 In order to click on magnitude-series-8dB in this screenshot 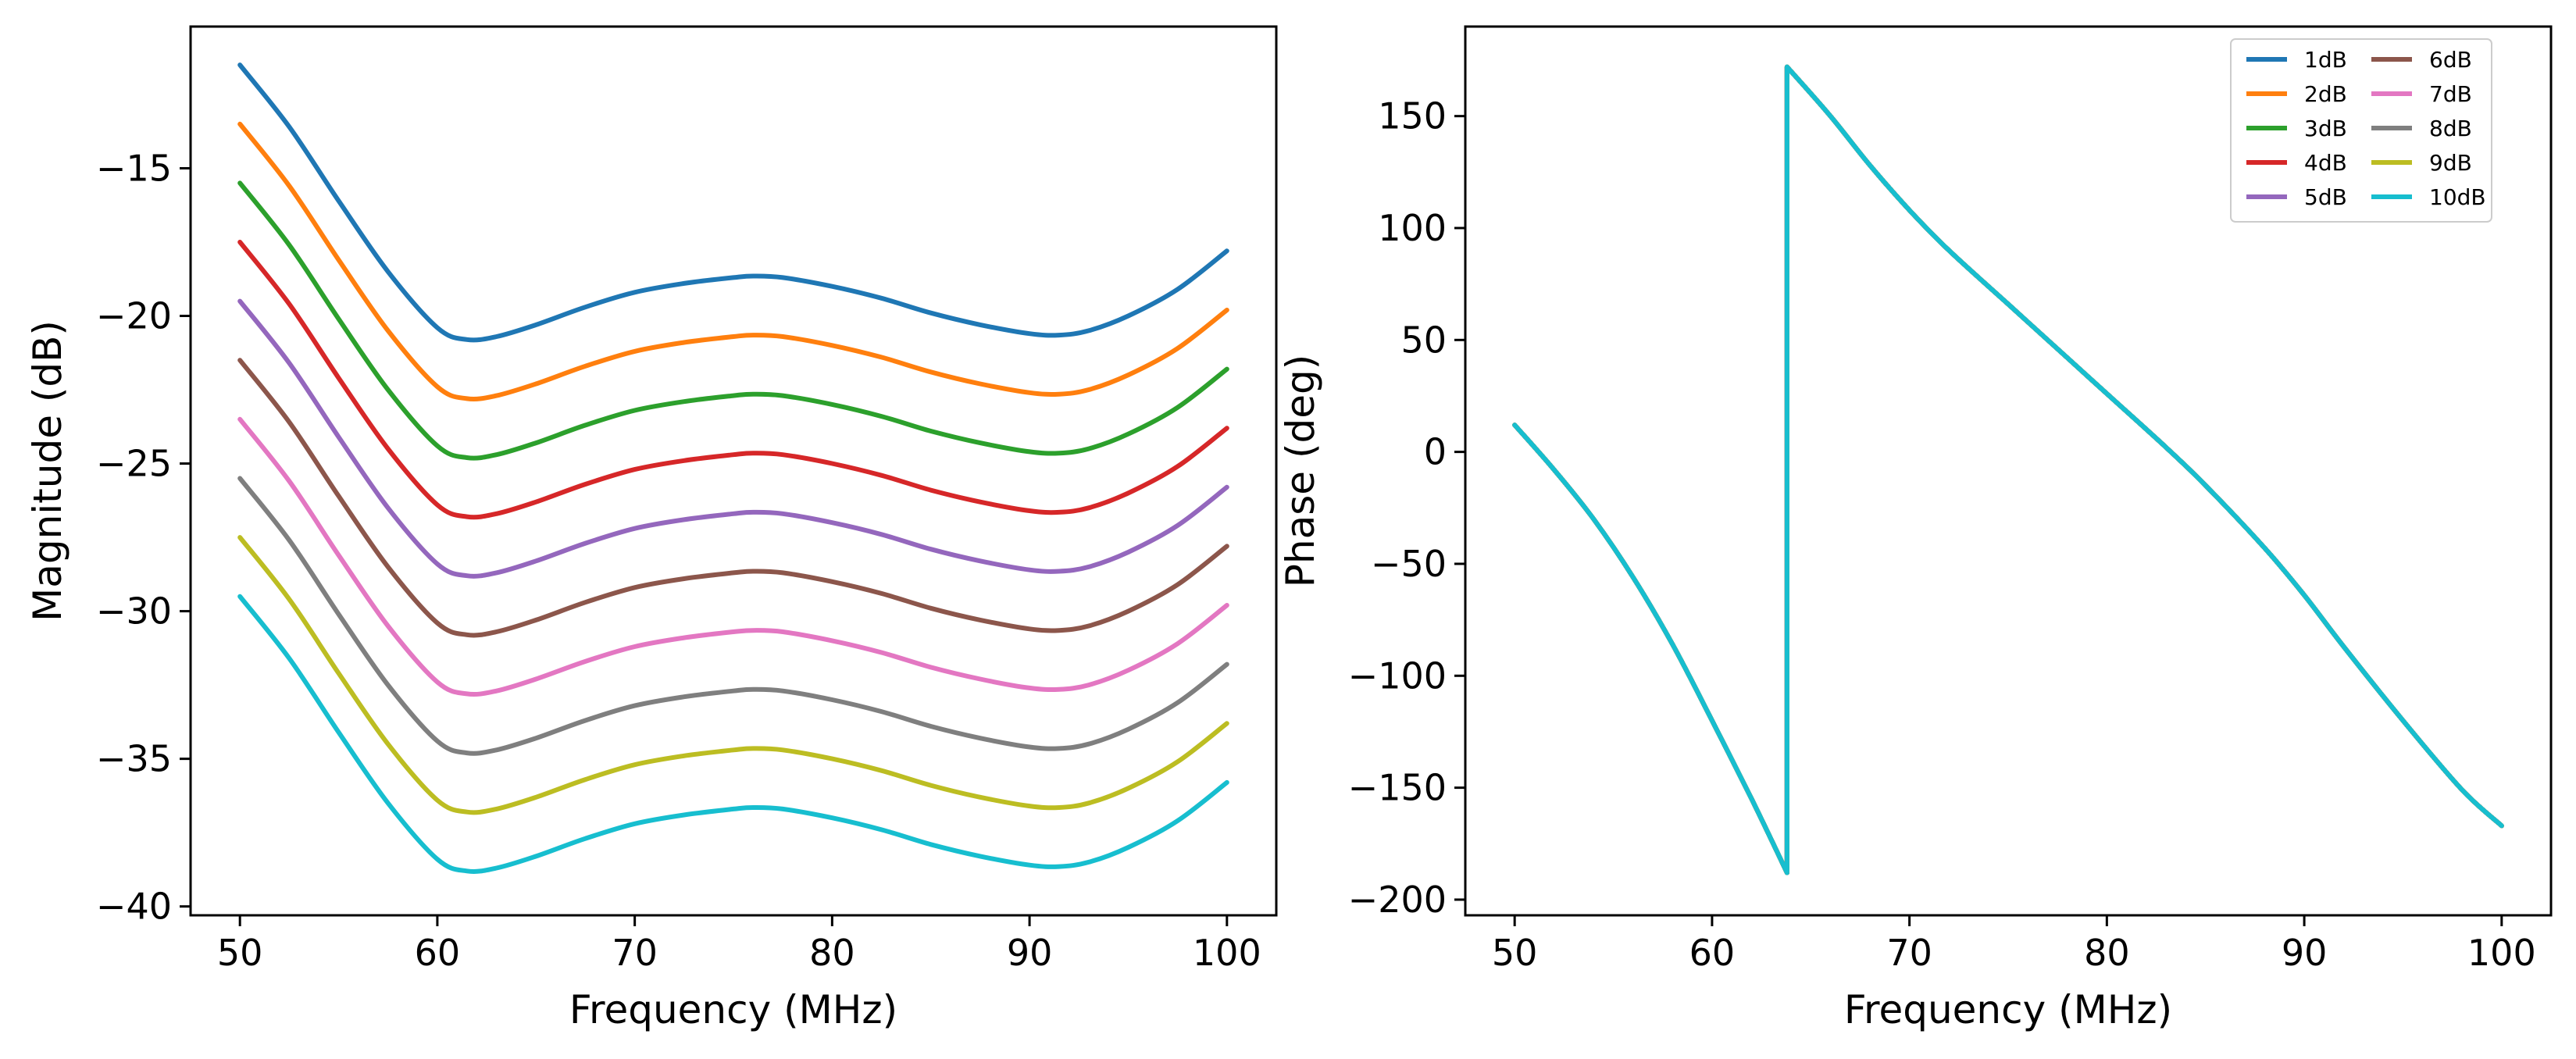, I will do `click(733, 616)`.